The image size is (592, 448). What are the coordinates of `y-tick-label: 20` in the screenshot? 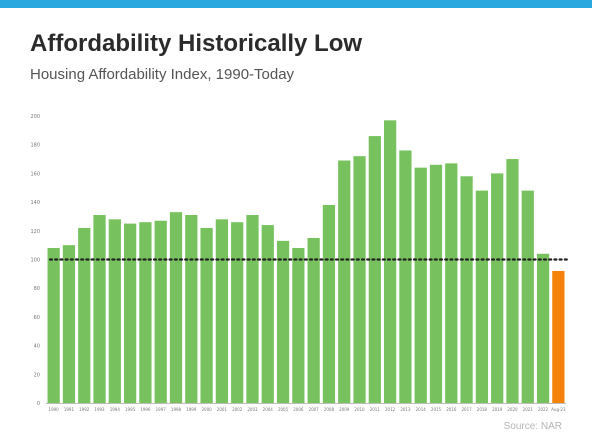 It's located at (37, 375).